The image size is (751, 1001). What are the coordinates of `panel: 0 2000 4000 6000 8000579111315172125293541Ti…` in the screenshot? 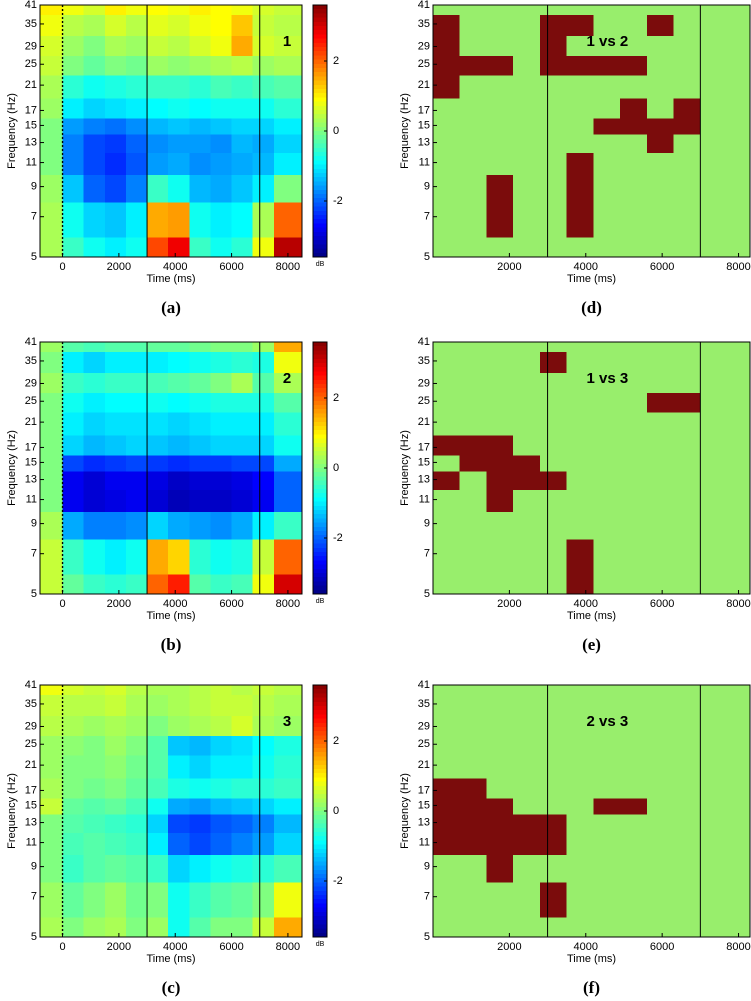 It's located at (174, 158).